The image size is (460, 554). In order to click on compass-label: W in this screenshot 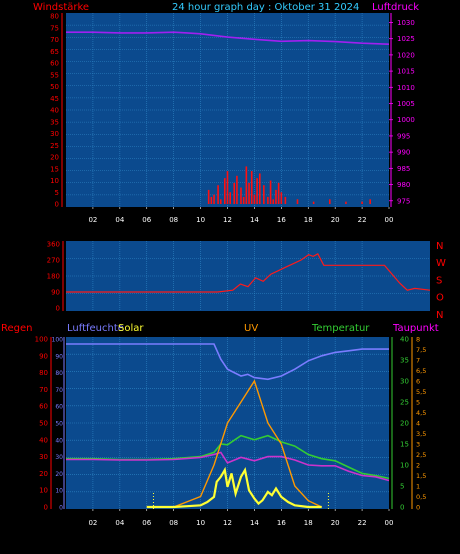, I will do `click(441, 263)`.